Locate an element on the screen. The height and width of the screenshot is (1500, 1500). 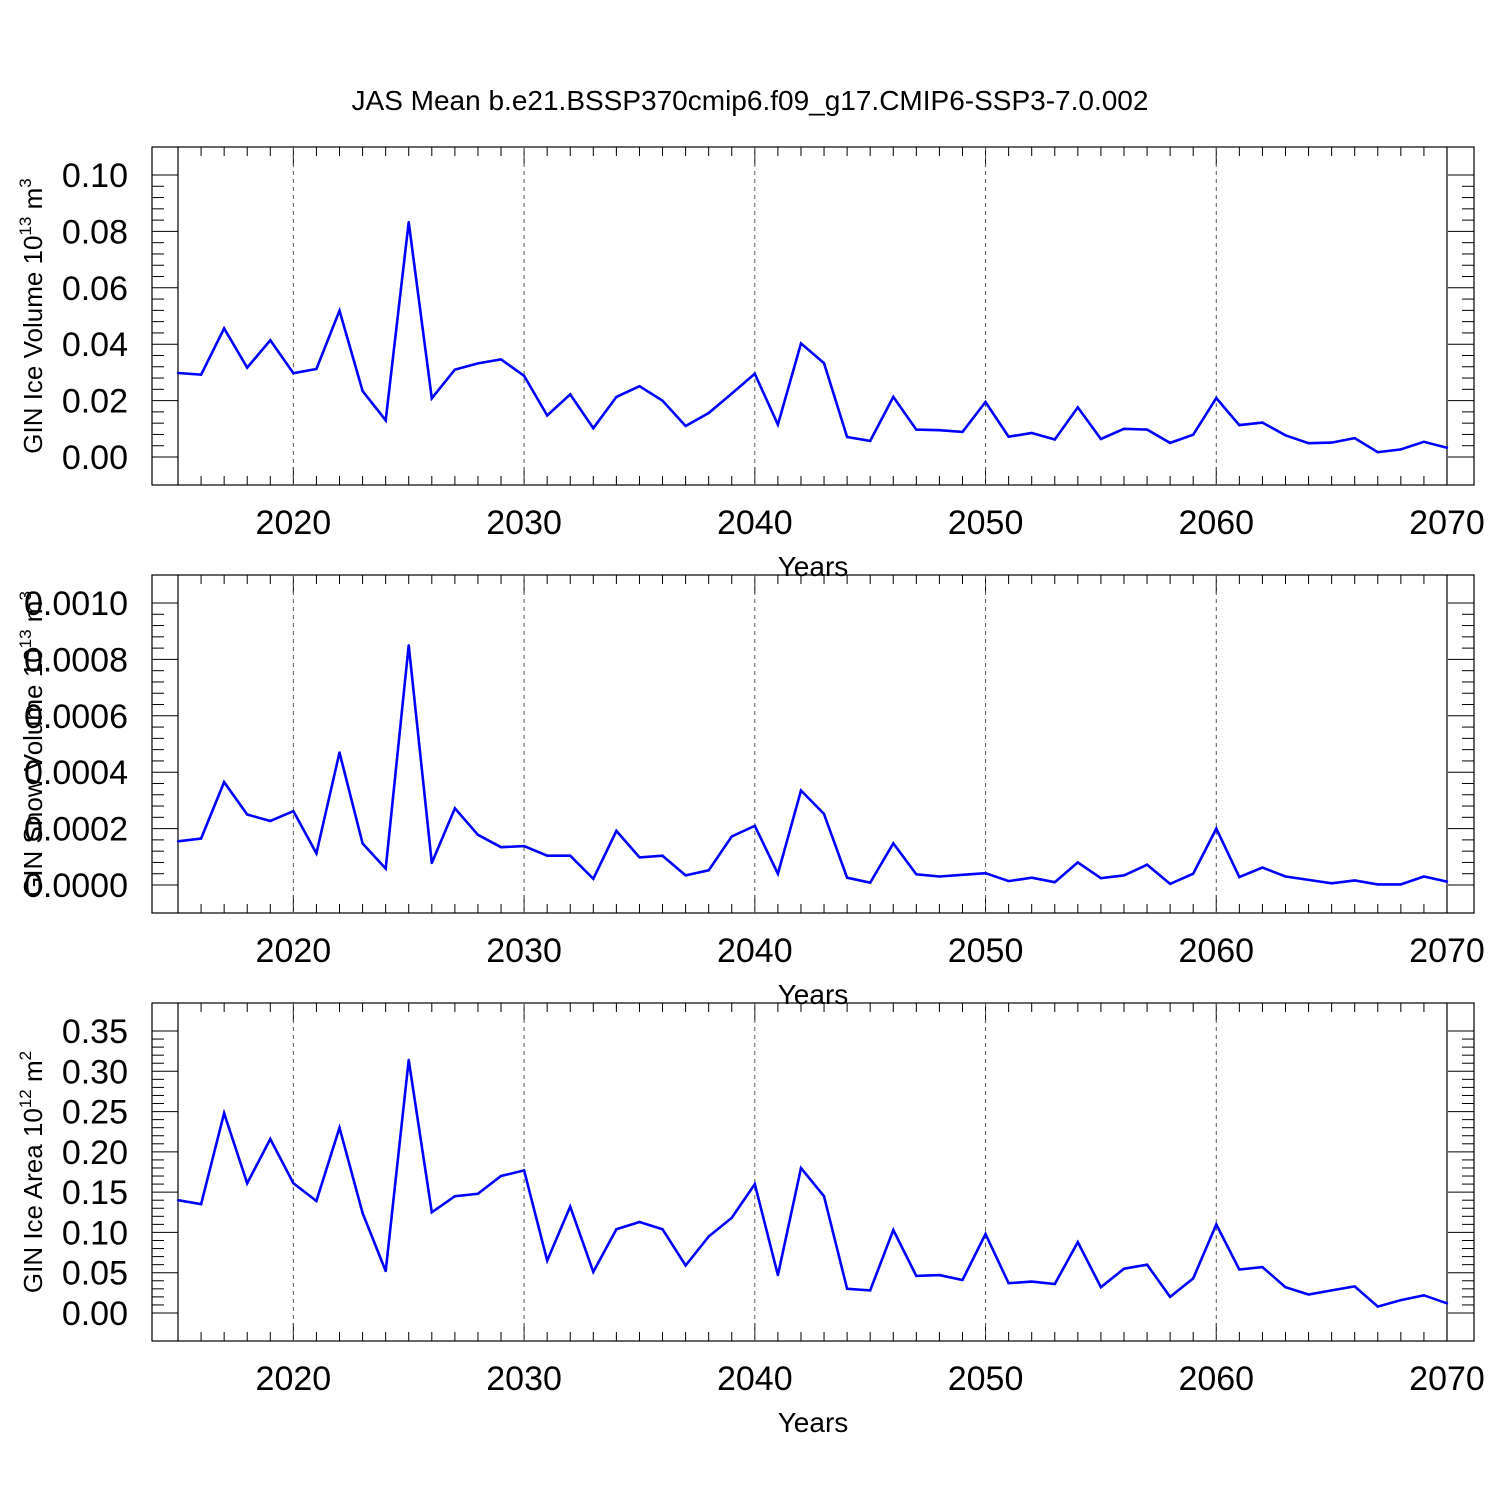
y-tick-label: 0.02 is located at coordinates (95, 402).